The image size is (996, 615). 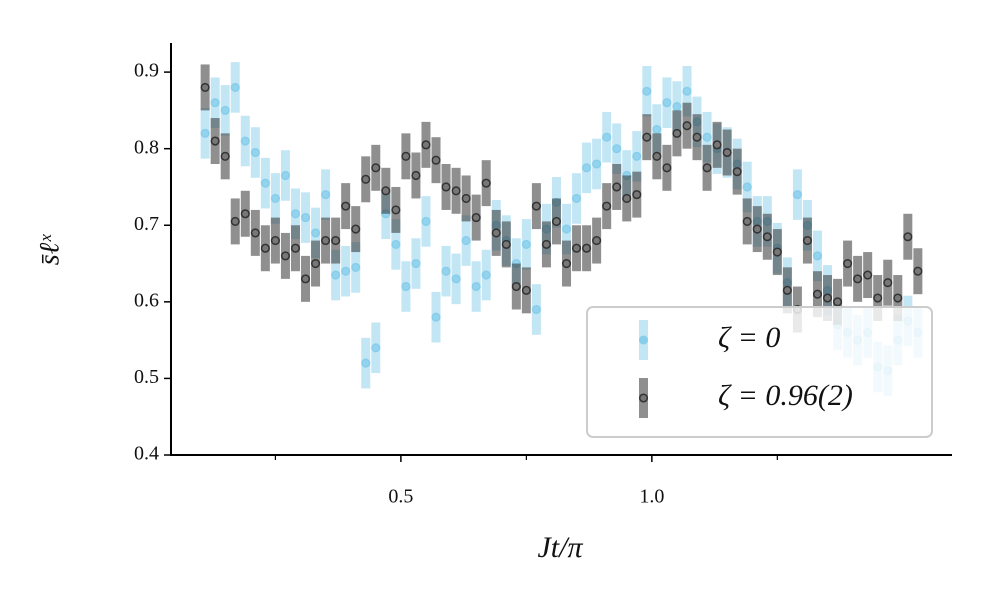 I want to click on x-tick-label: 0.5, so click(x=400, y=497).